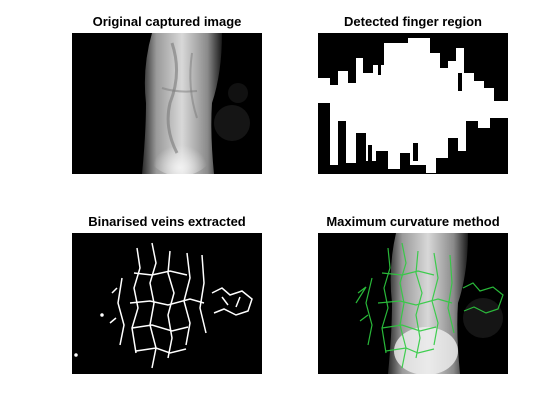 Image resolution: width=560 pixels, height=420 pixels. I want to click on panel-binarised-veins: Binarised veins extracted, so click(167, 293).